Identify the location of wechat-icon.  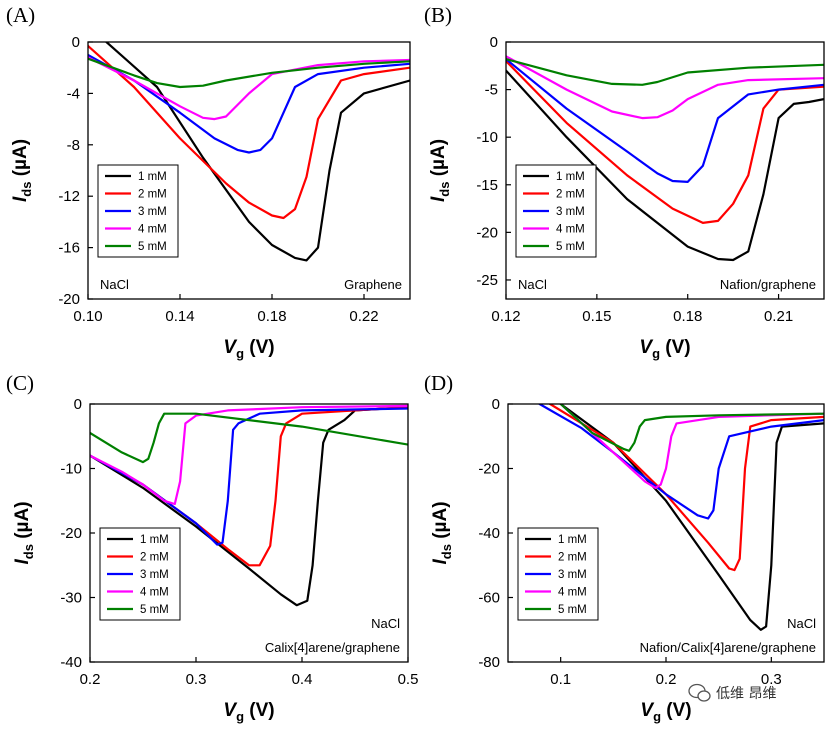
(699, 692).